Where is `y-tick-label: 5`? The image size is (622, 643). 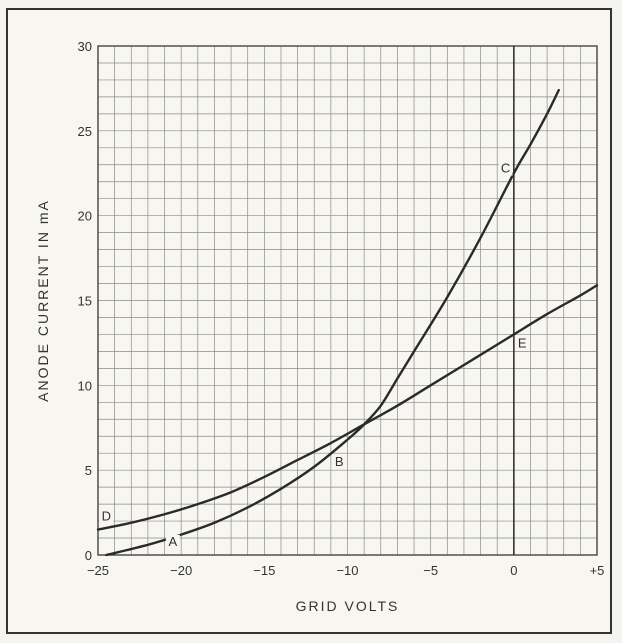
y-tick-label: 5 is located at coordinates (88, 470).